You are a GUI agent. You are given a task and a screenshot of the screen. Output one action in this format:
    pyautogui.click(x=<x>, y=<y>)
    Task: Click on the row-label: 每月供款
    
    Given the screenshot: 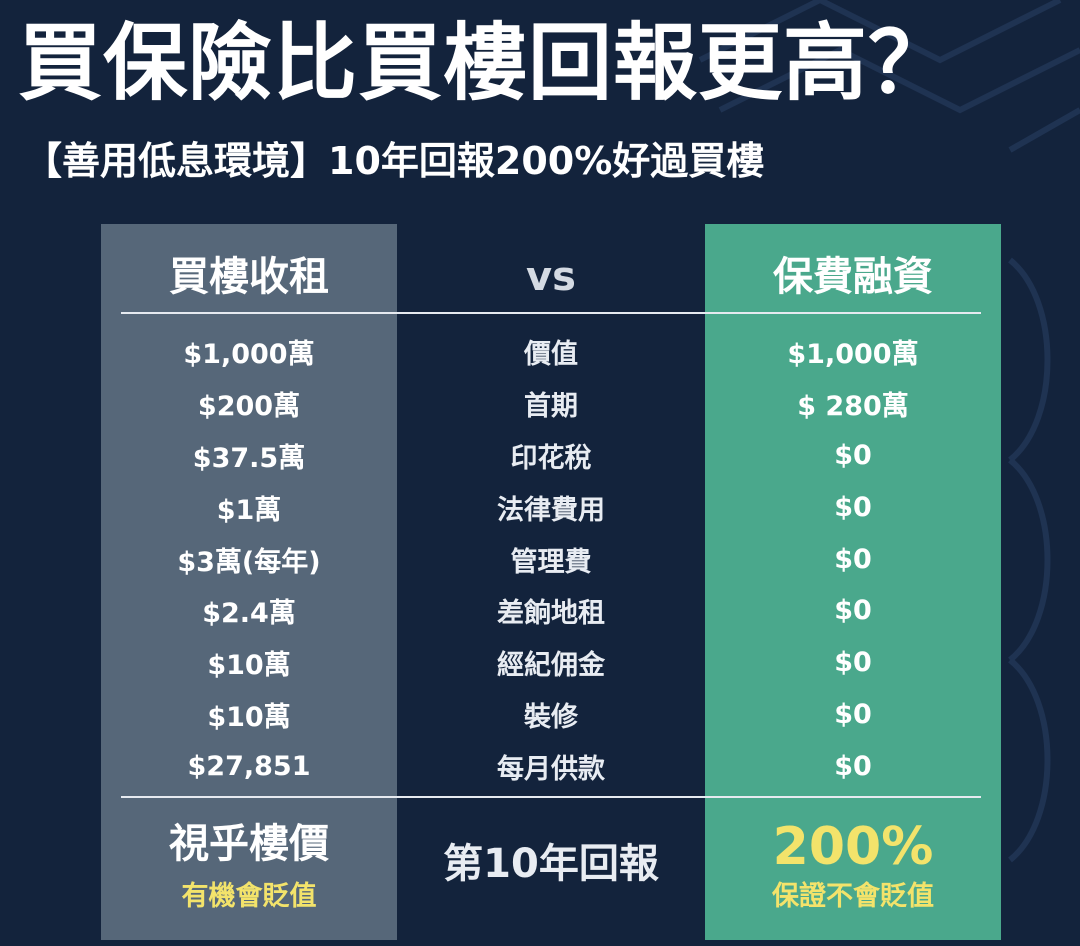 What is the action you would take?
    pyautogui.click(x=551, y=769)
    